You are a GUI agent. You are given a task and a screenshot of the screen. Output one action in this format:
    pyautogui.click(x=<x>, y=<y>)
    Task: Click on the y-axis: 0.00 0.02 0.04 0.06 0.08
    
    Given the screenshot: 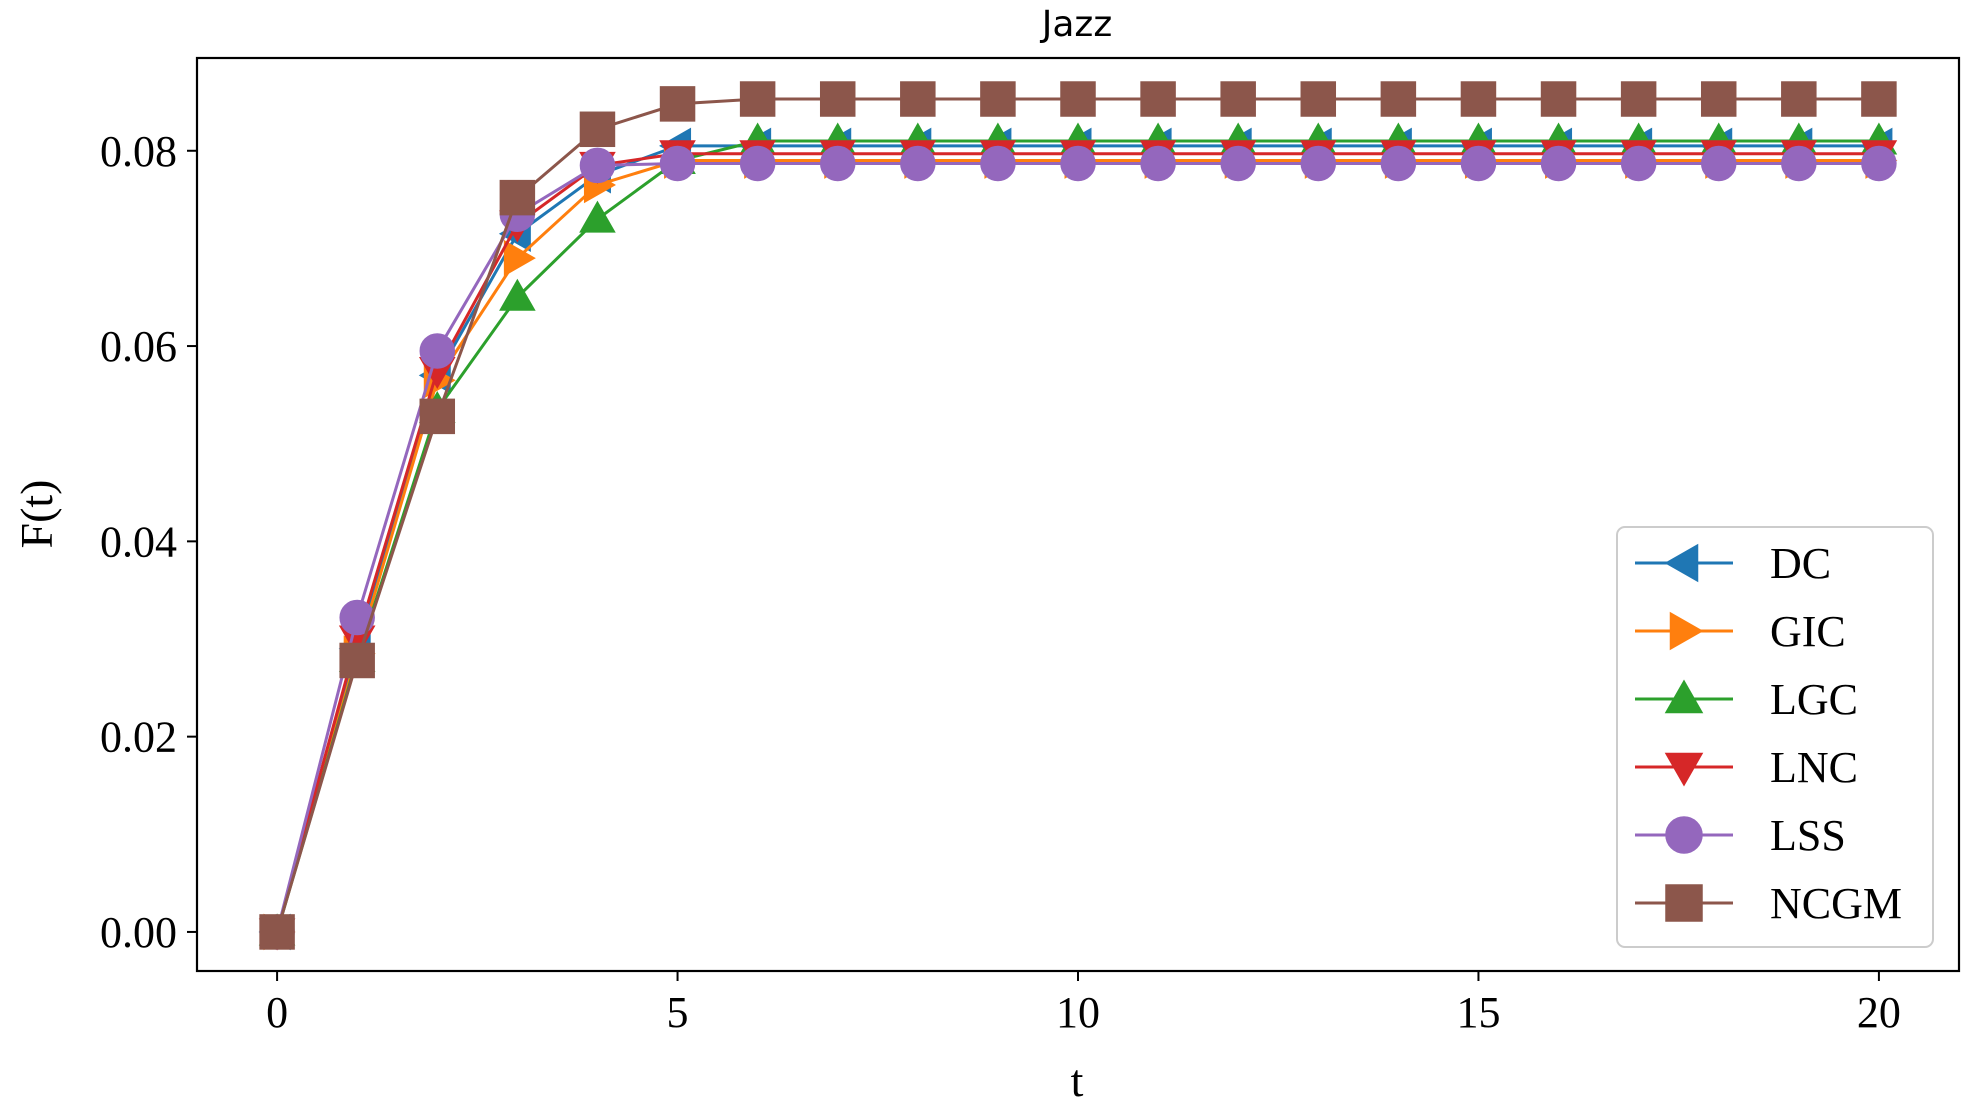 What is the action you would take?
    pyautogui.click(x=148, y=542)
    